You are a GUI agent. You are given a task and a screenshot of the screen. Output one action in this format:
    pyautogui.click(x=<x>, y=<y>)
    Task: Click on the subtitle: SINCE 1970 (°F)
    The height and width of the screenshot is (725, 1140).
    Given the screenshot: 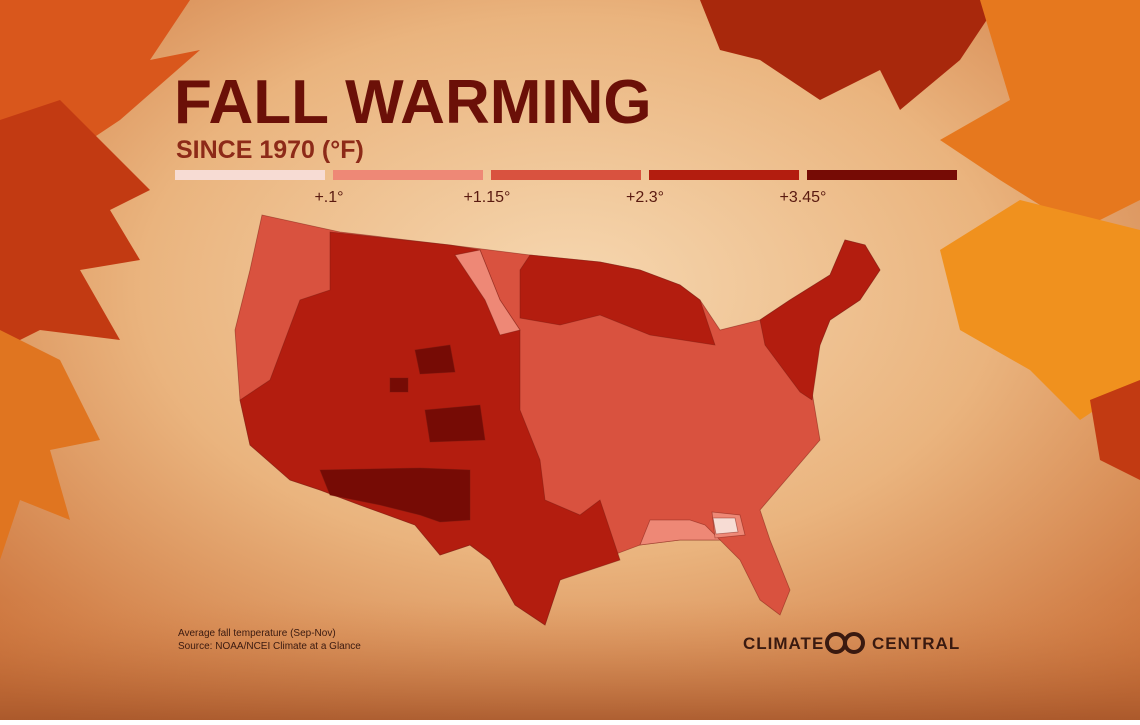 What is the action you would take?
    pyautogui.click(x=270, y=150)
    